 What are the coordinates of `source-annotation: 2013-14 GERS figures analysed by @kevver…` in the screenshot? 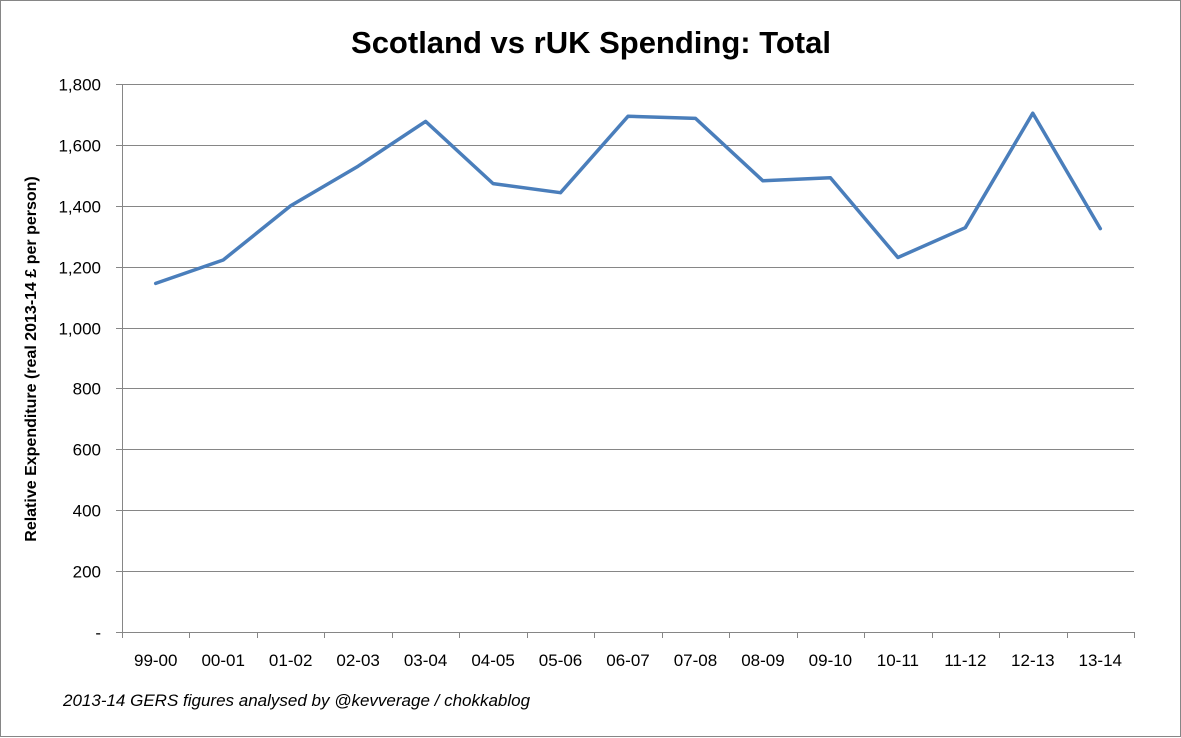 It's located at (296, 700).